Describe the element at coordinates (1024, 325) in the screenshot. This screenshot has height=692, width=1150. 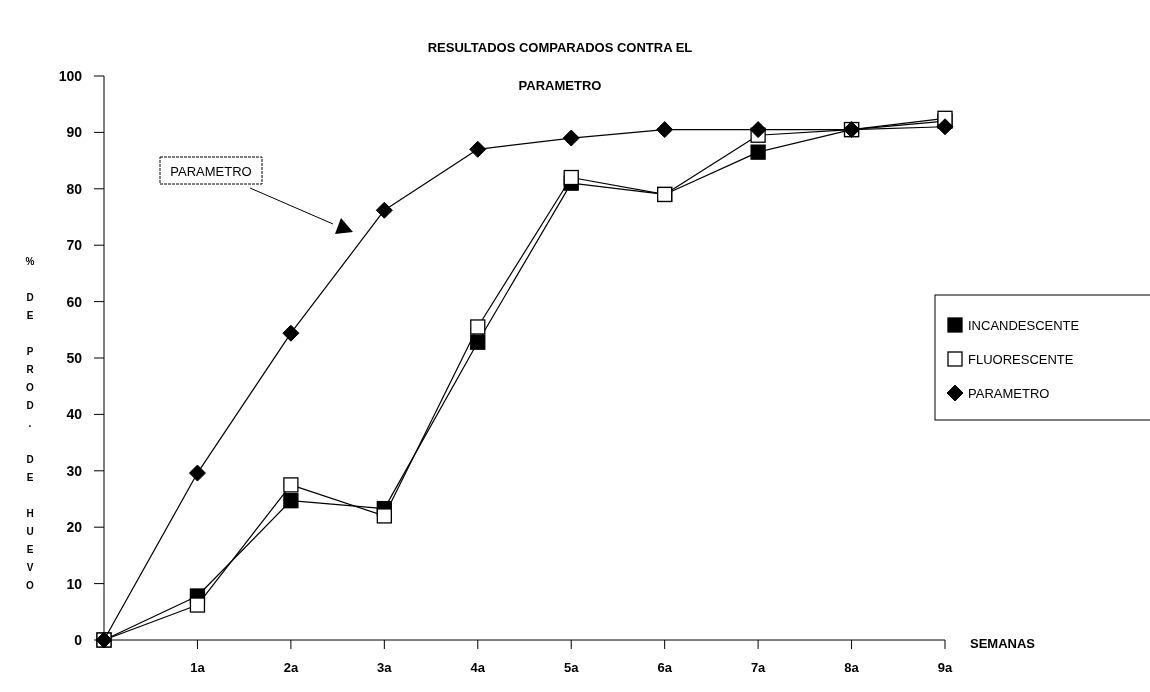
I see `legend-label: INCANDESCENTE` at that location.